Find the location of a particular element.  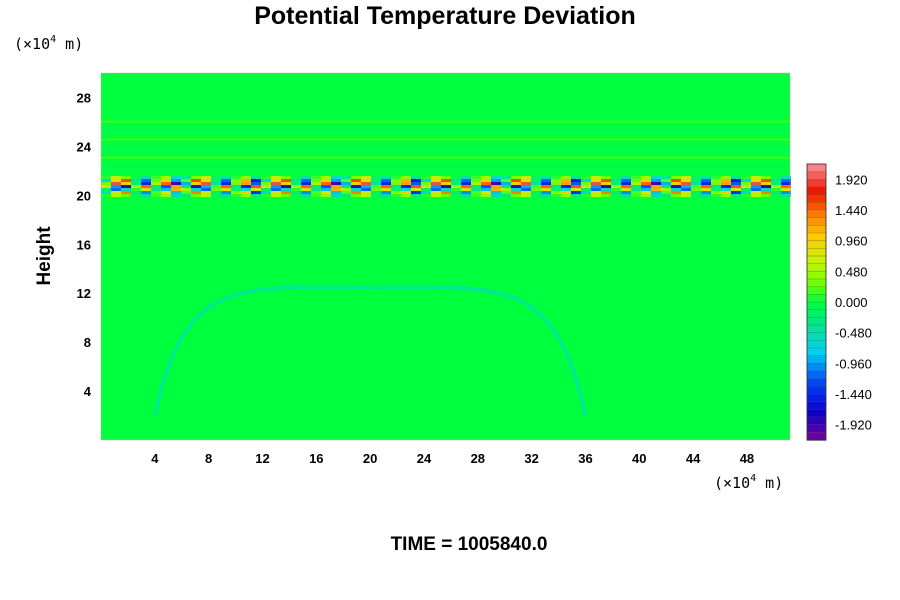

colorbar-label: -0.960 is located at coordinates (853, 363).